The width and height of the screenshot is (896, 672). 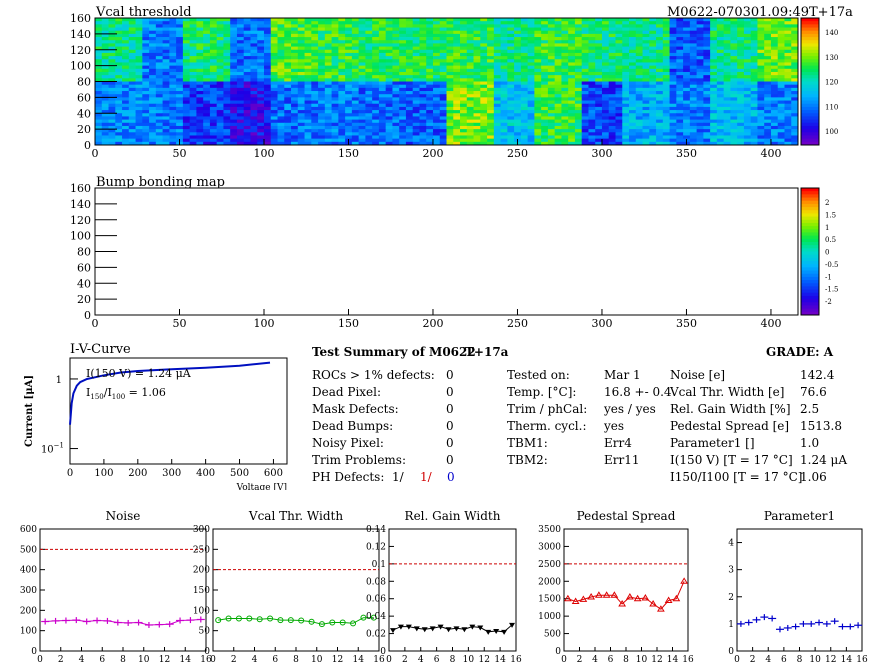 I want to click on roc-y-tick-label: 0.1, so click(x=379, y=565).